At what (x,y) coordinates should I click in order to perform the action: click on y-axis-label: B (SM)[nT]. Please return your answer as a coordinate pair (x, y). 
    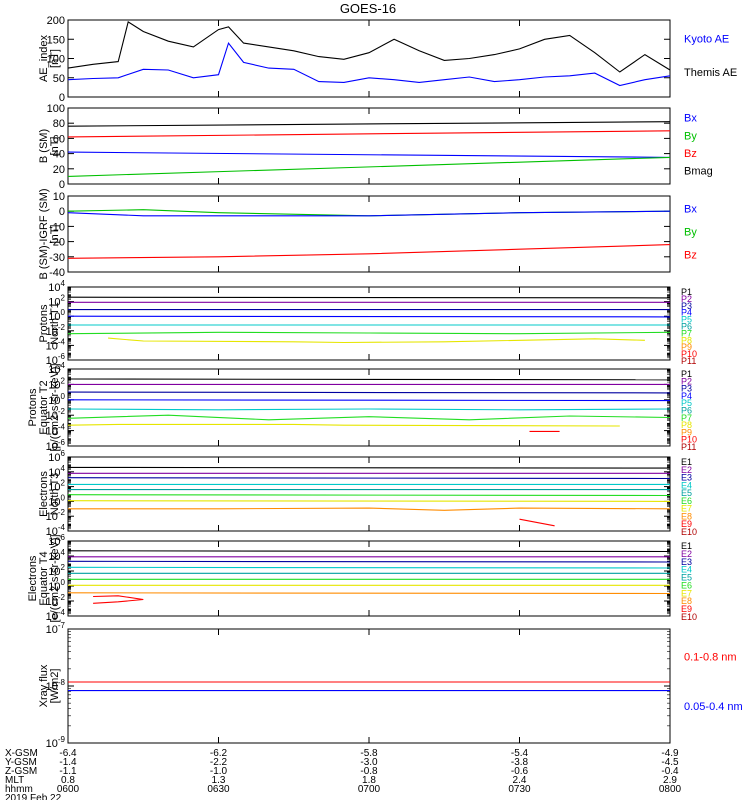
    Looking at the image, I should click on (49, 146).